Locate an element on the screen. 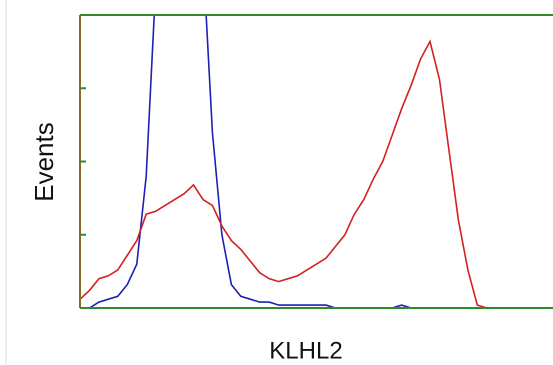  y-axis-label: Events is located at coordinates (44, 162).